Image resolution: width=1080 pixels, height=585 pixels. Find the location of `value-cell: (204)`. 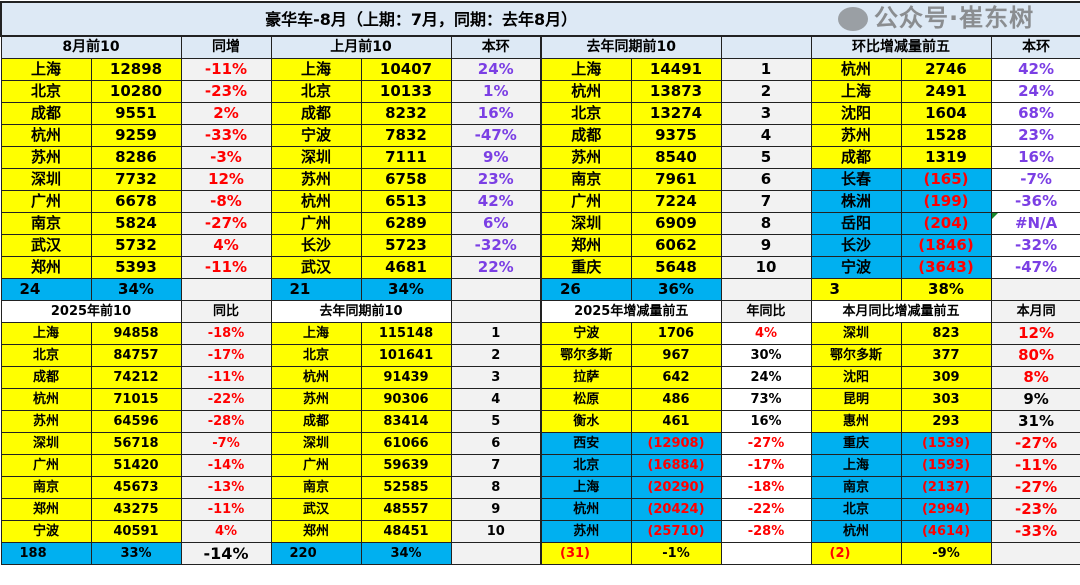

value-cell: (204) is located at coordinates (946, 223).